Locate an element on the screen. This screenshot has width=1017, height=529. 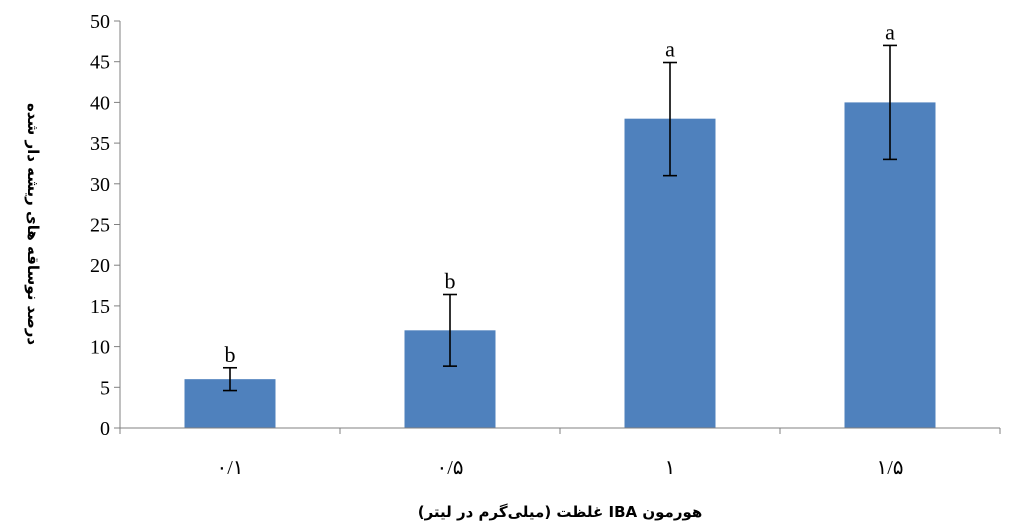
y-tick-label: 0 is located at coordinates (105, 429).